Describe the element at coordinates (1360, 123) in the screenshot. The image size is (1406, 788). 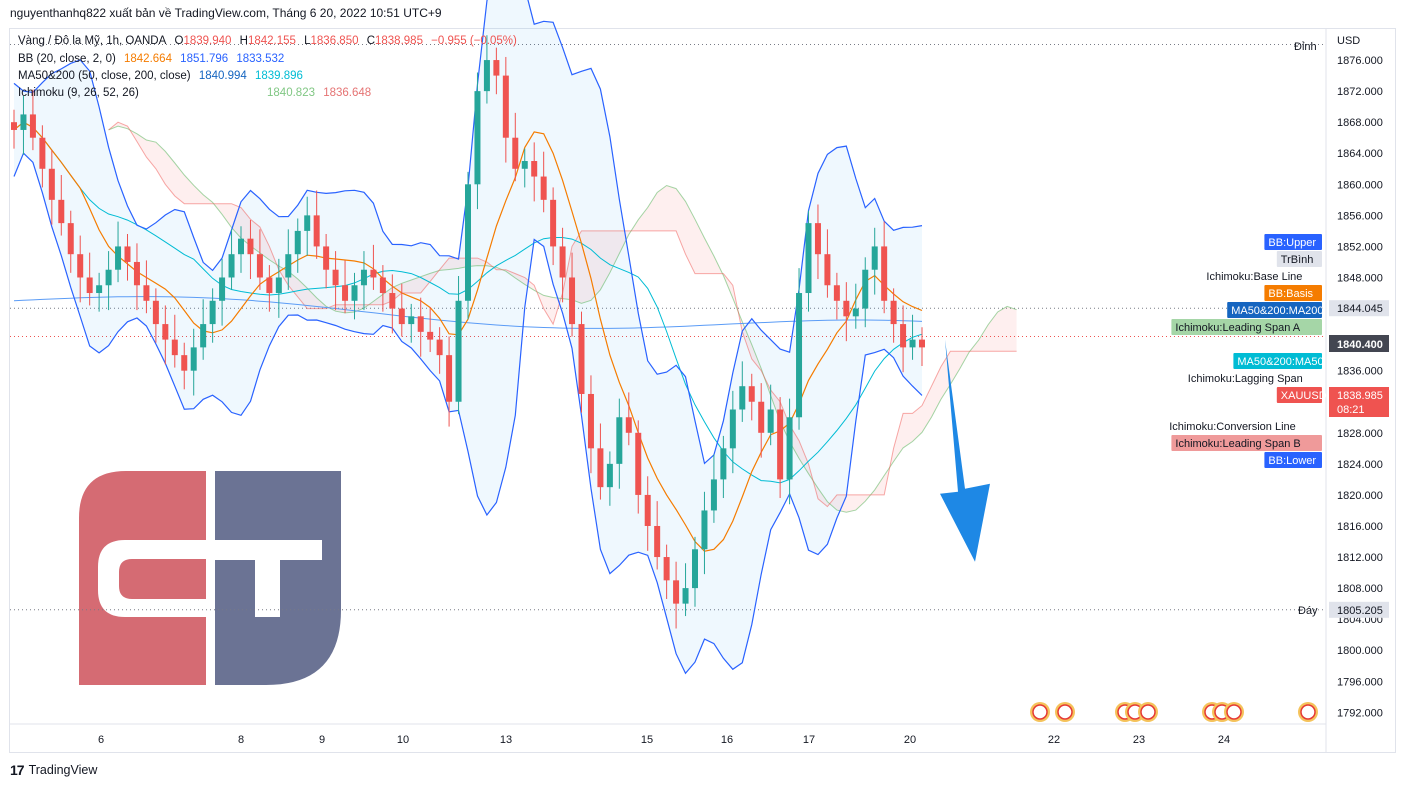
I see `price-tick-label: 1868.000` at that location.